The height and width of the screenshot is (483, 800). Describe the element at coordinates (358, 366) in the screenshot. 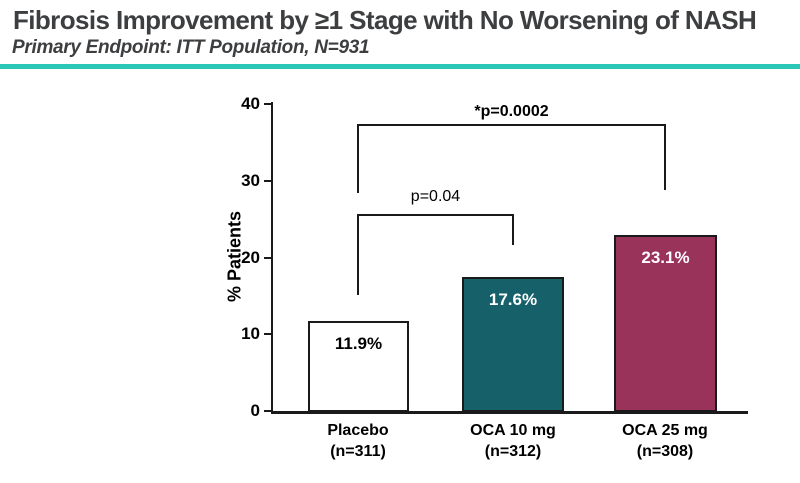

I see `bar-placebo: 11.9%` at that location.